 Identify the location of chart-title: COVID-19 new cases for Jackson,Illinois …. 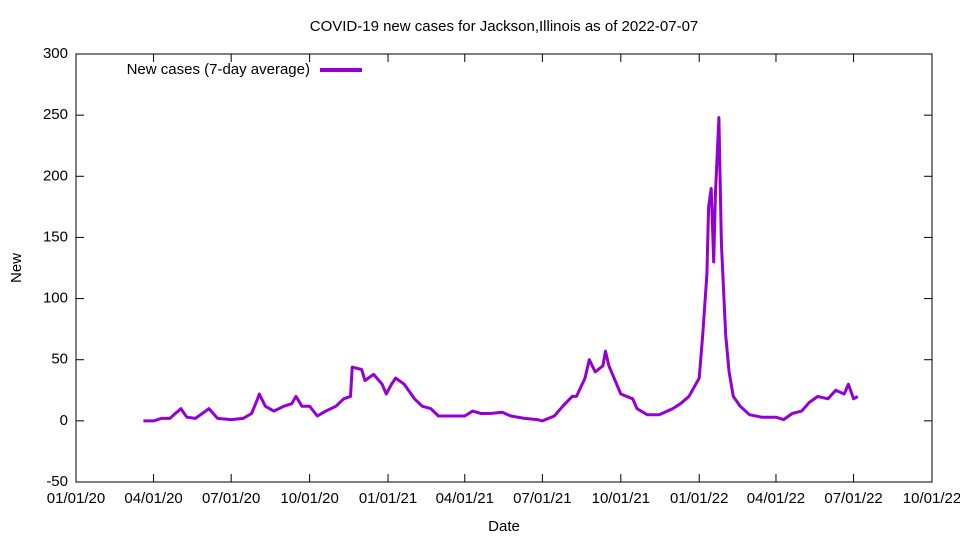
(504, 26).